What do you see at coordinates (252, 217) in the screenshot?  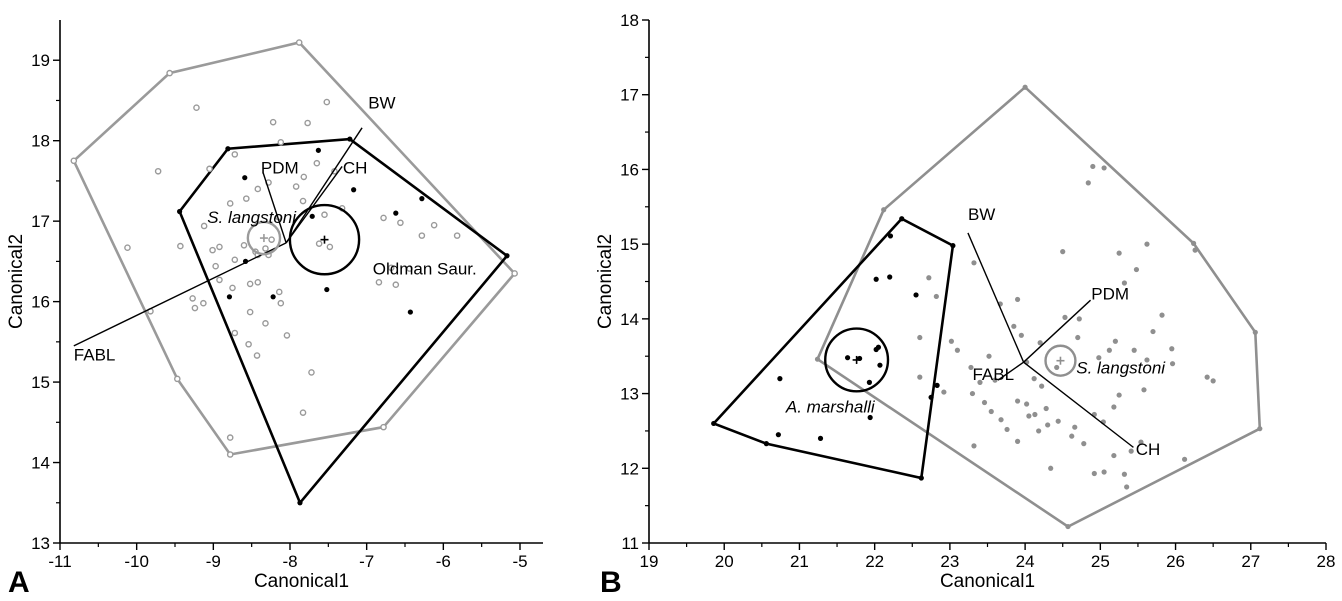 I see `group-label: S. langstoni` at bounding box center [252, 217].